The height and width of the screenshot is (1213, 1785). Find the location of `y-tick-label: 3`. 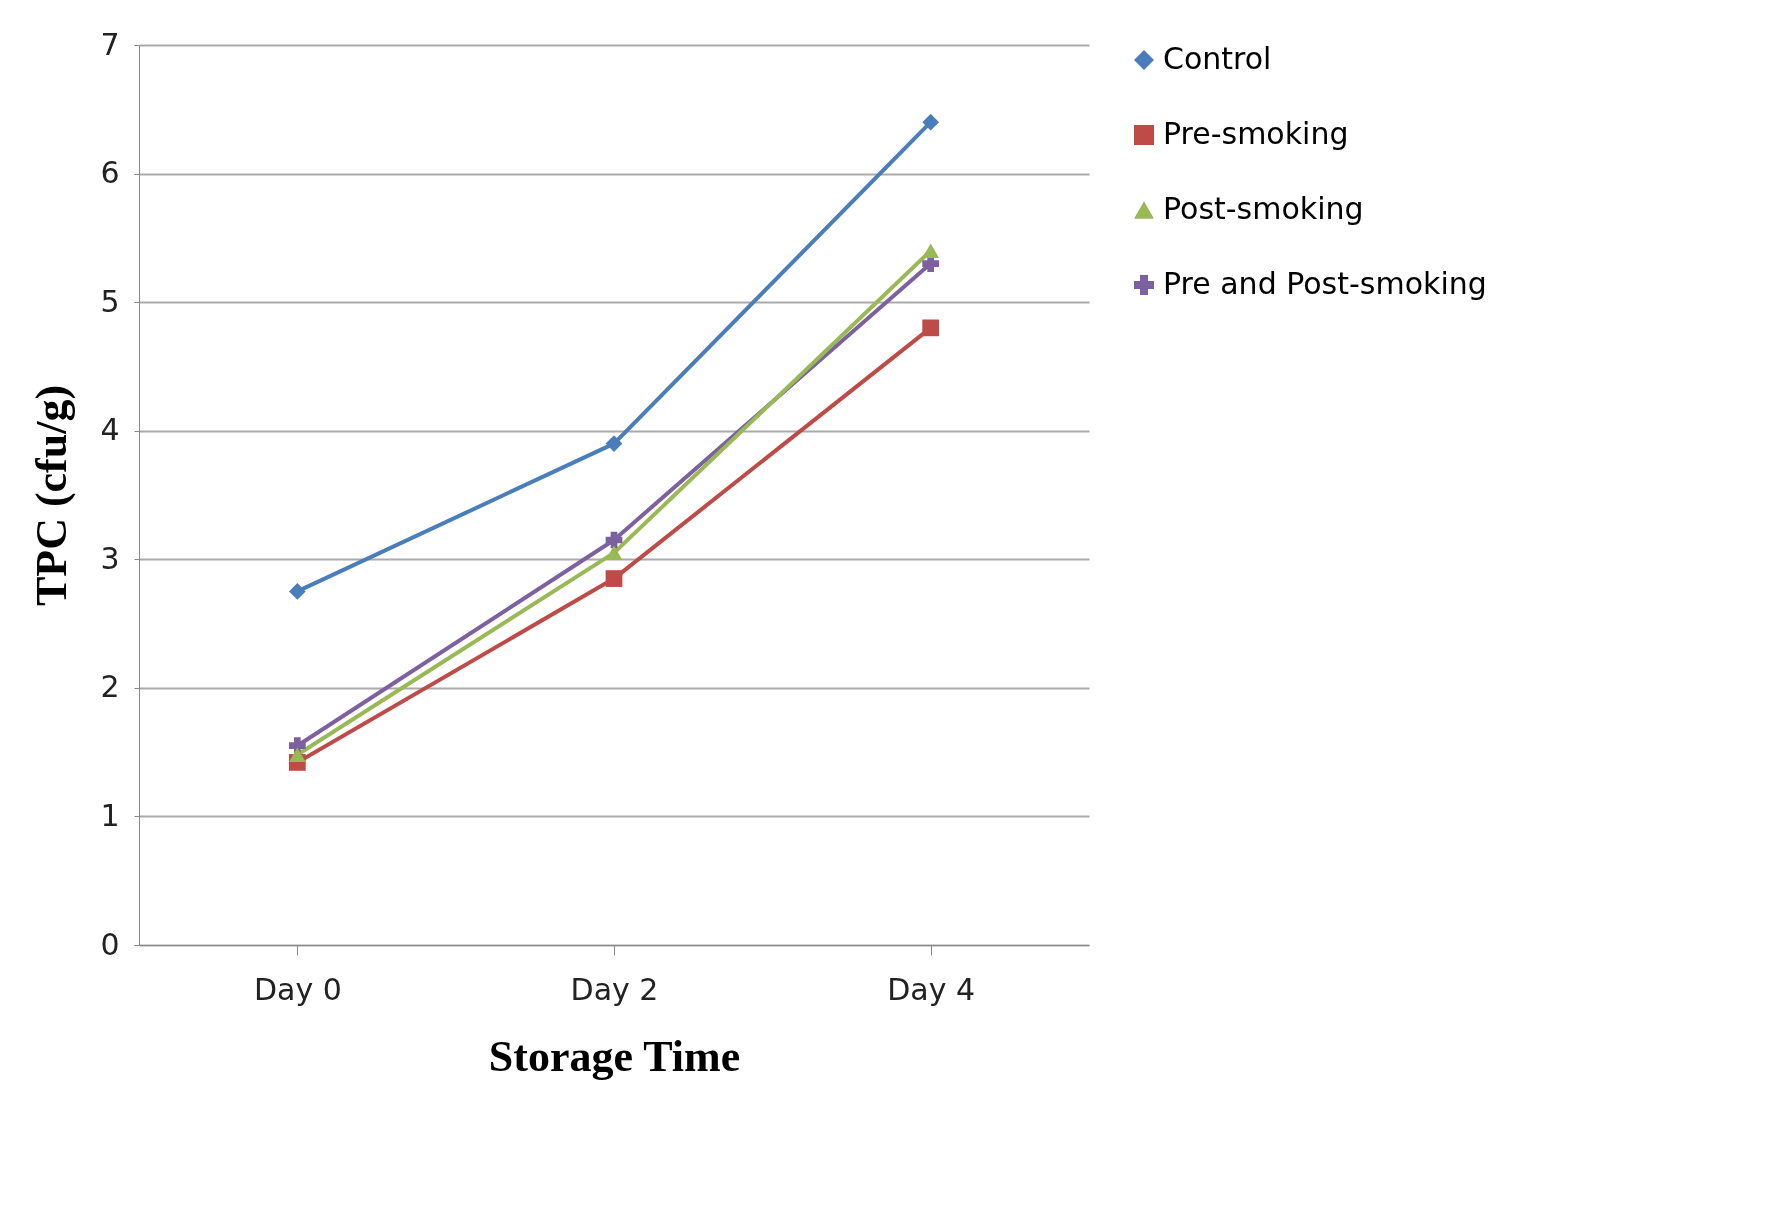

y-tick-label: 3 is located at coordinates (110, 558).